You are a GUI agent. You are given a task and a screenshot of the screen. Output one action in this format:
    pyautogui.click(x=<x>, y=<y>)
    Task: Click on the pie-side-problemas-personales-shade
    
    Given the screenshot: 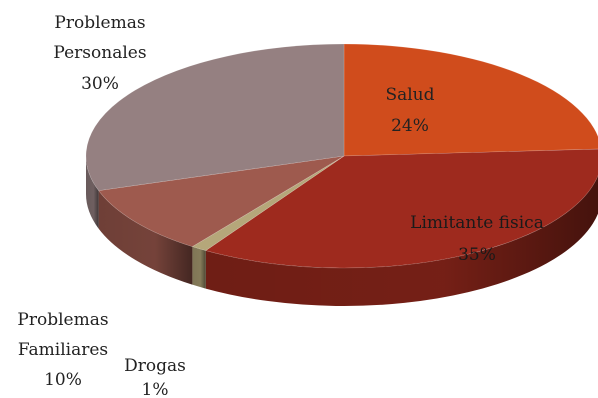 What is the action you would take?
    pyautogui.click(x=92, y=192)
    